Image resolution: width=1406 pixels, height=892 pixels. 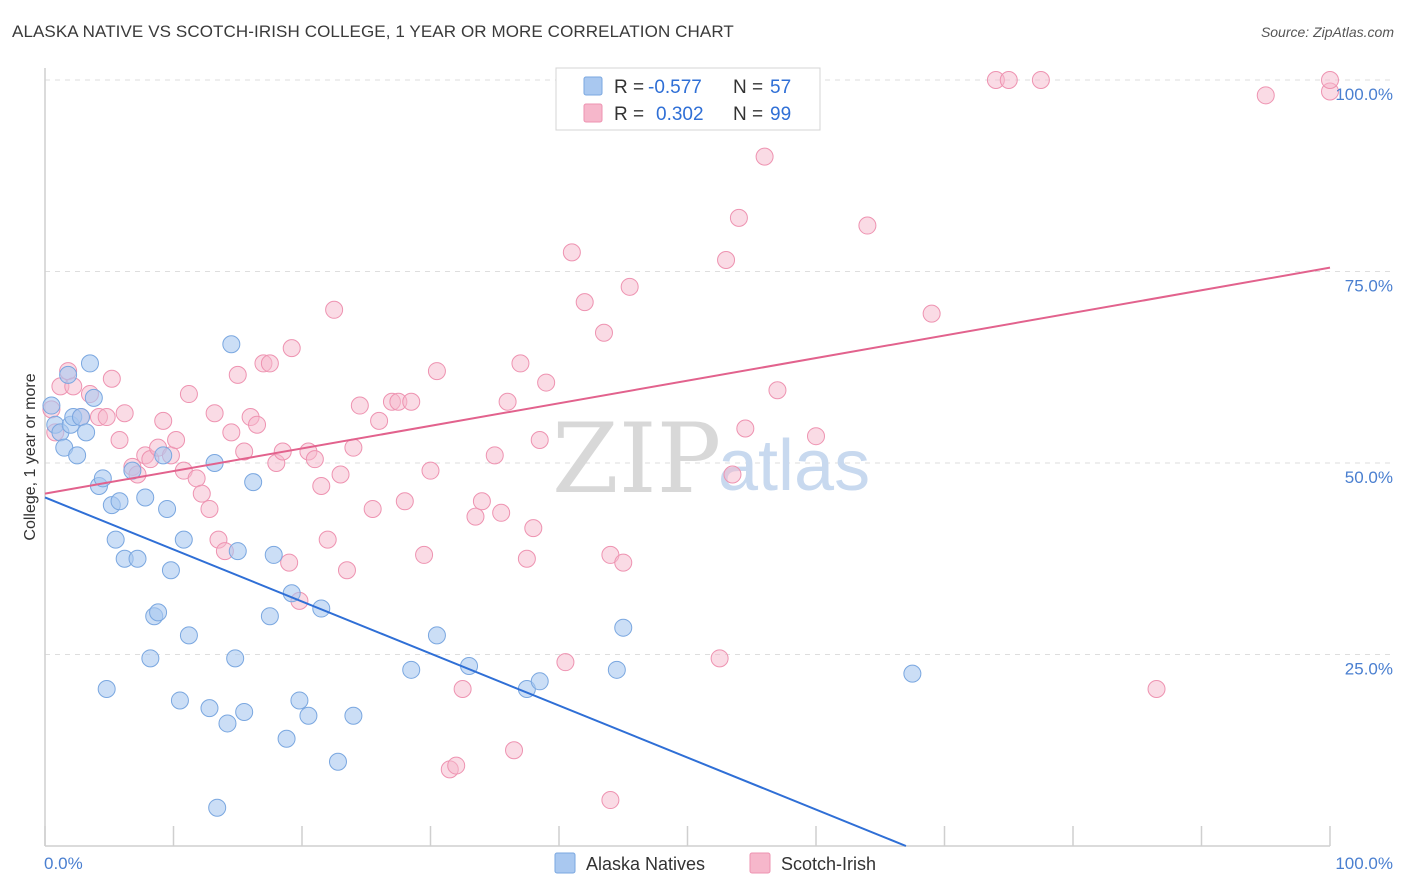 What do you see at coordinates (63, 863) in the screenshot?
I see `x-tick-label-min: 0.0%` at bounding box center [63, 863].